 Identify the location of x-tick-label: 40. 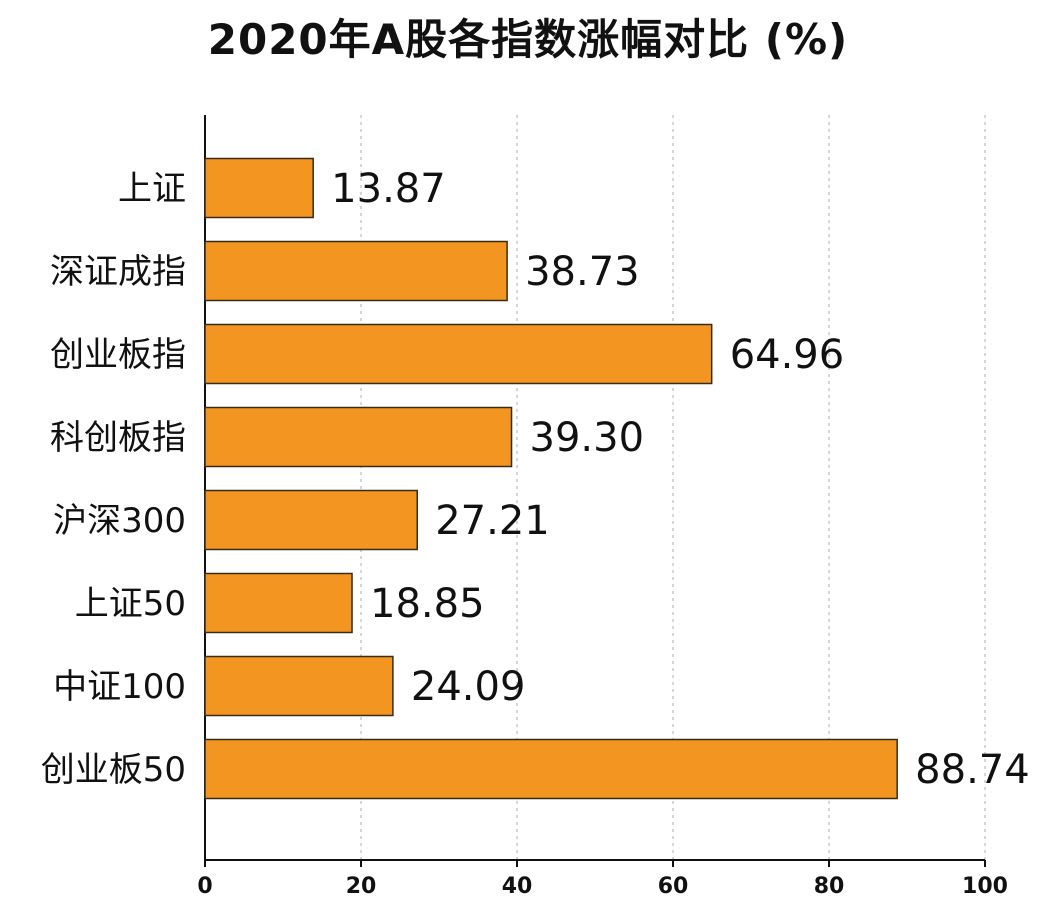
(517, 885).